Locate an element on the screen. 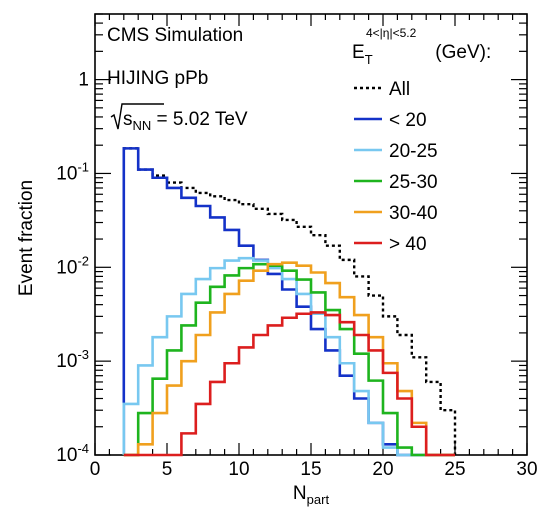 The width and height of the screenshot is (537, 512). legend-header: ET 4<|η|<5.2 (GeV): is located at coordinates (421, 46).